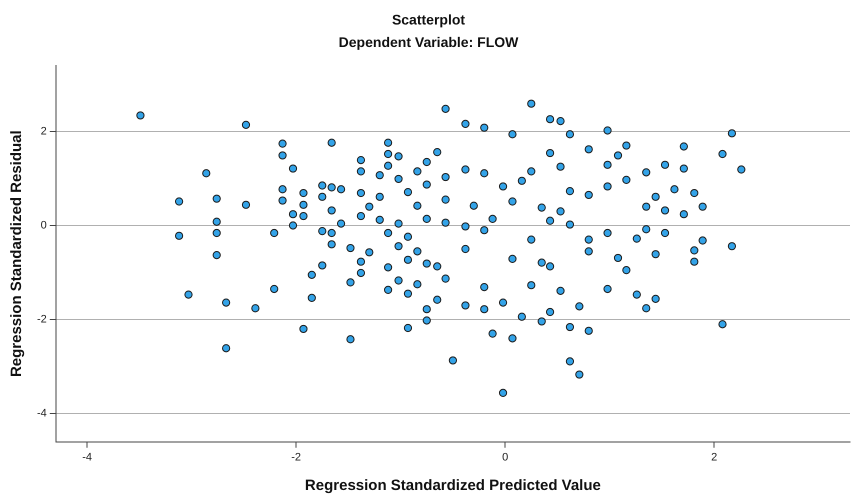 This screenshot has width=855, height=503. I want to click on x-tick-label: 2, so click(714, 457).